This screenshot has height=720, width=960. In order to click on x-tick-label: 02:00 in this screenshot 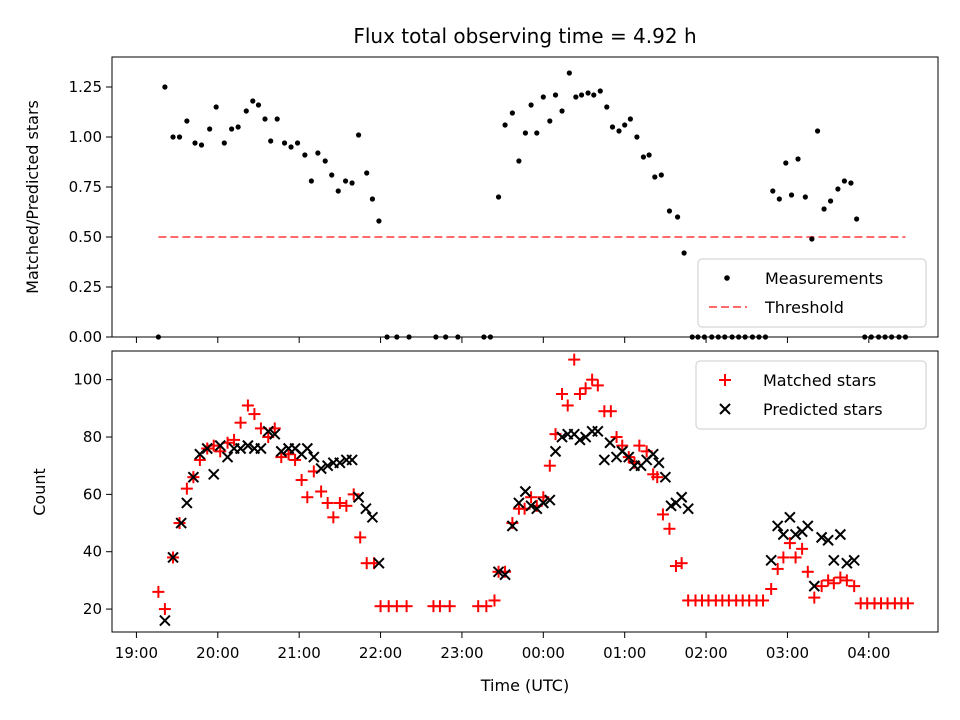, I will do `click(705, 653)`.